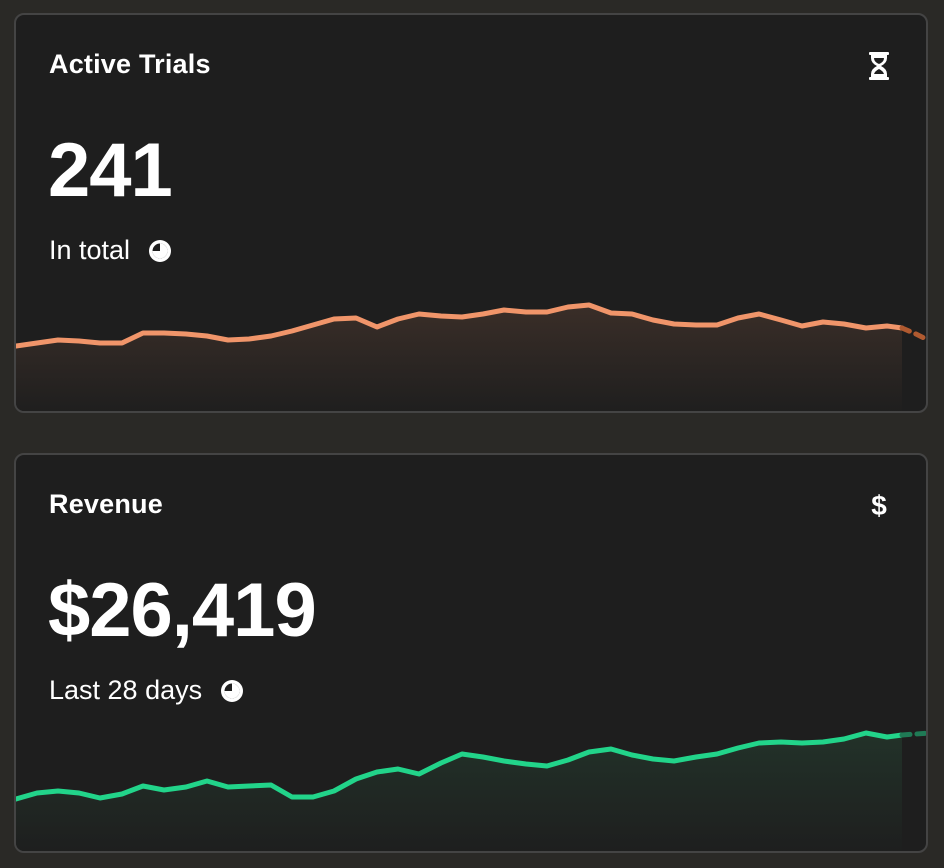  What do you see at coordinates (879, 66) in the screenshot?
I see `hourglass-icon` at bounding box center [879, 66].